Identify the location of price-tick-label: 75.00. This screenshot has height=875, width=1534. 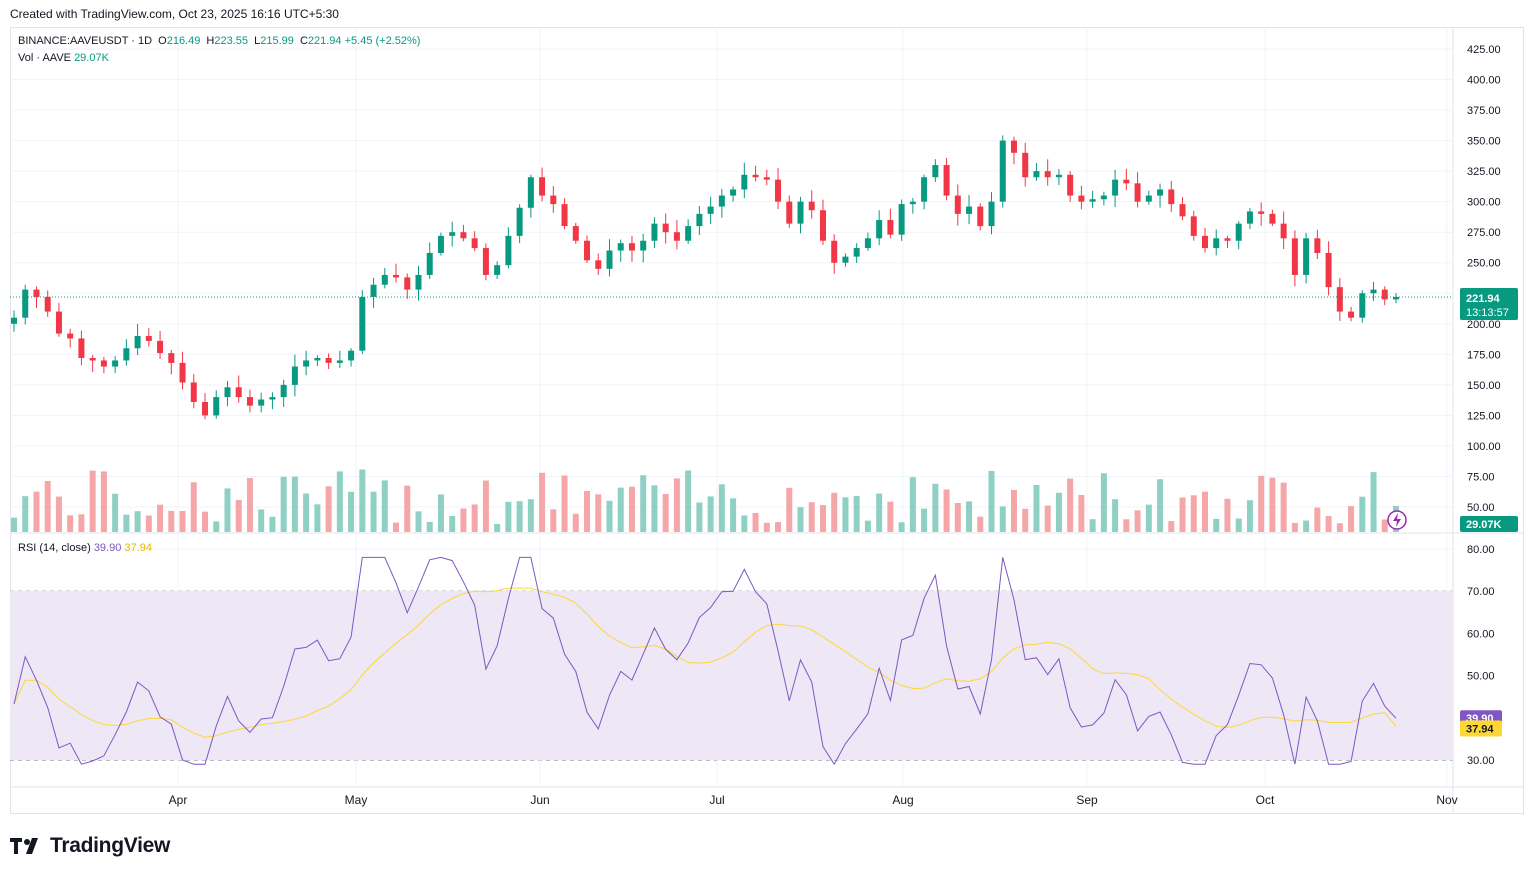
(1481, 477).